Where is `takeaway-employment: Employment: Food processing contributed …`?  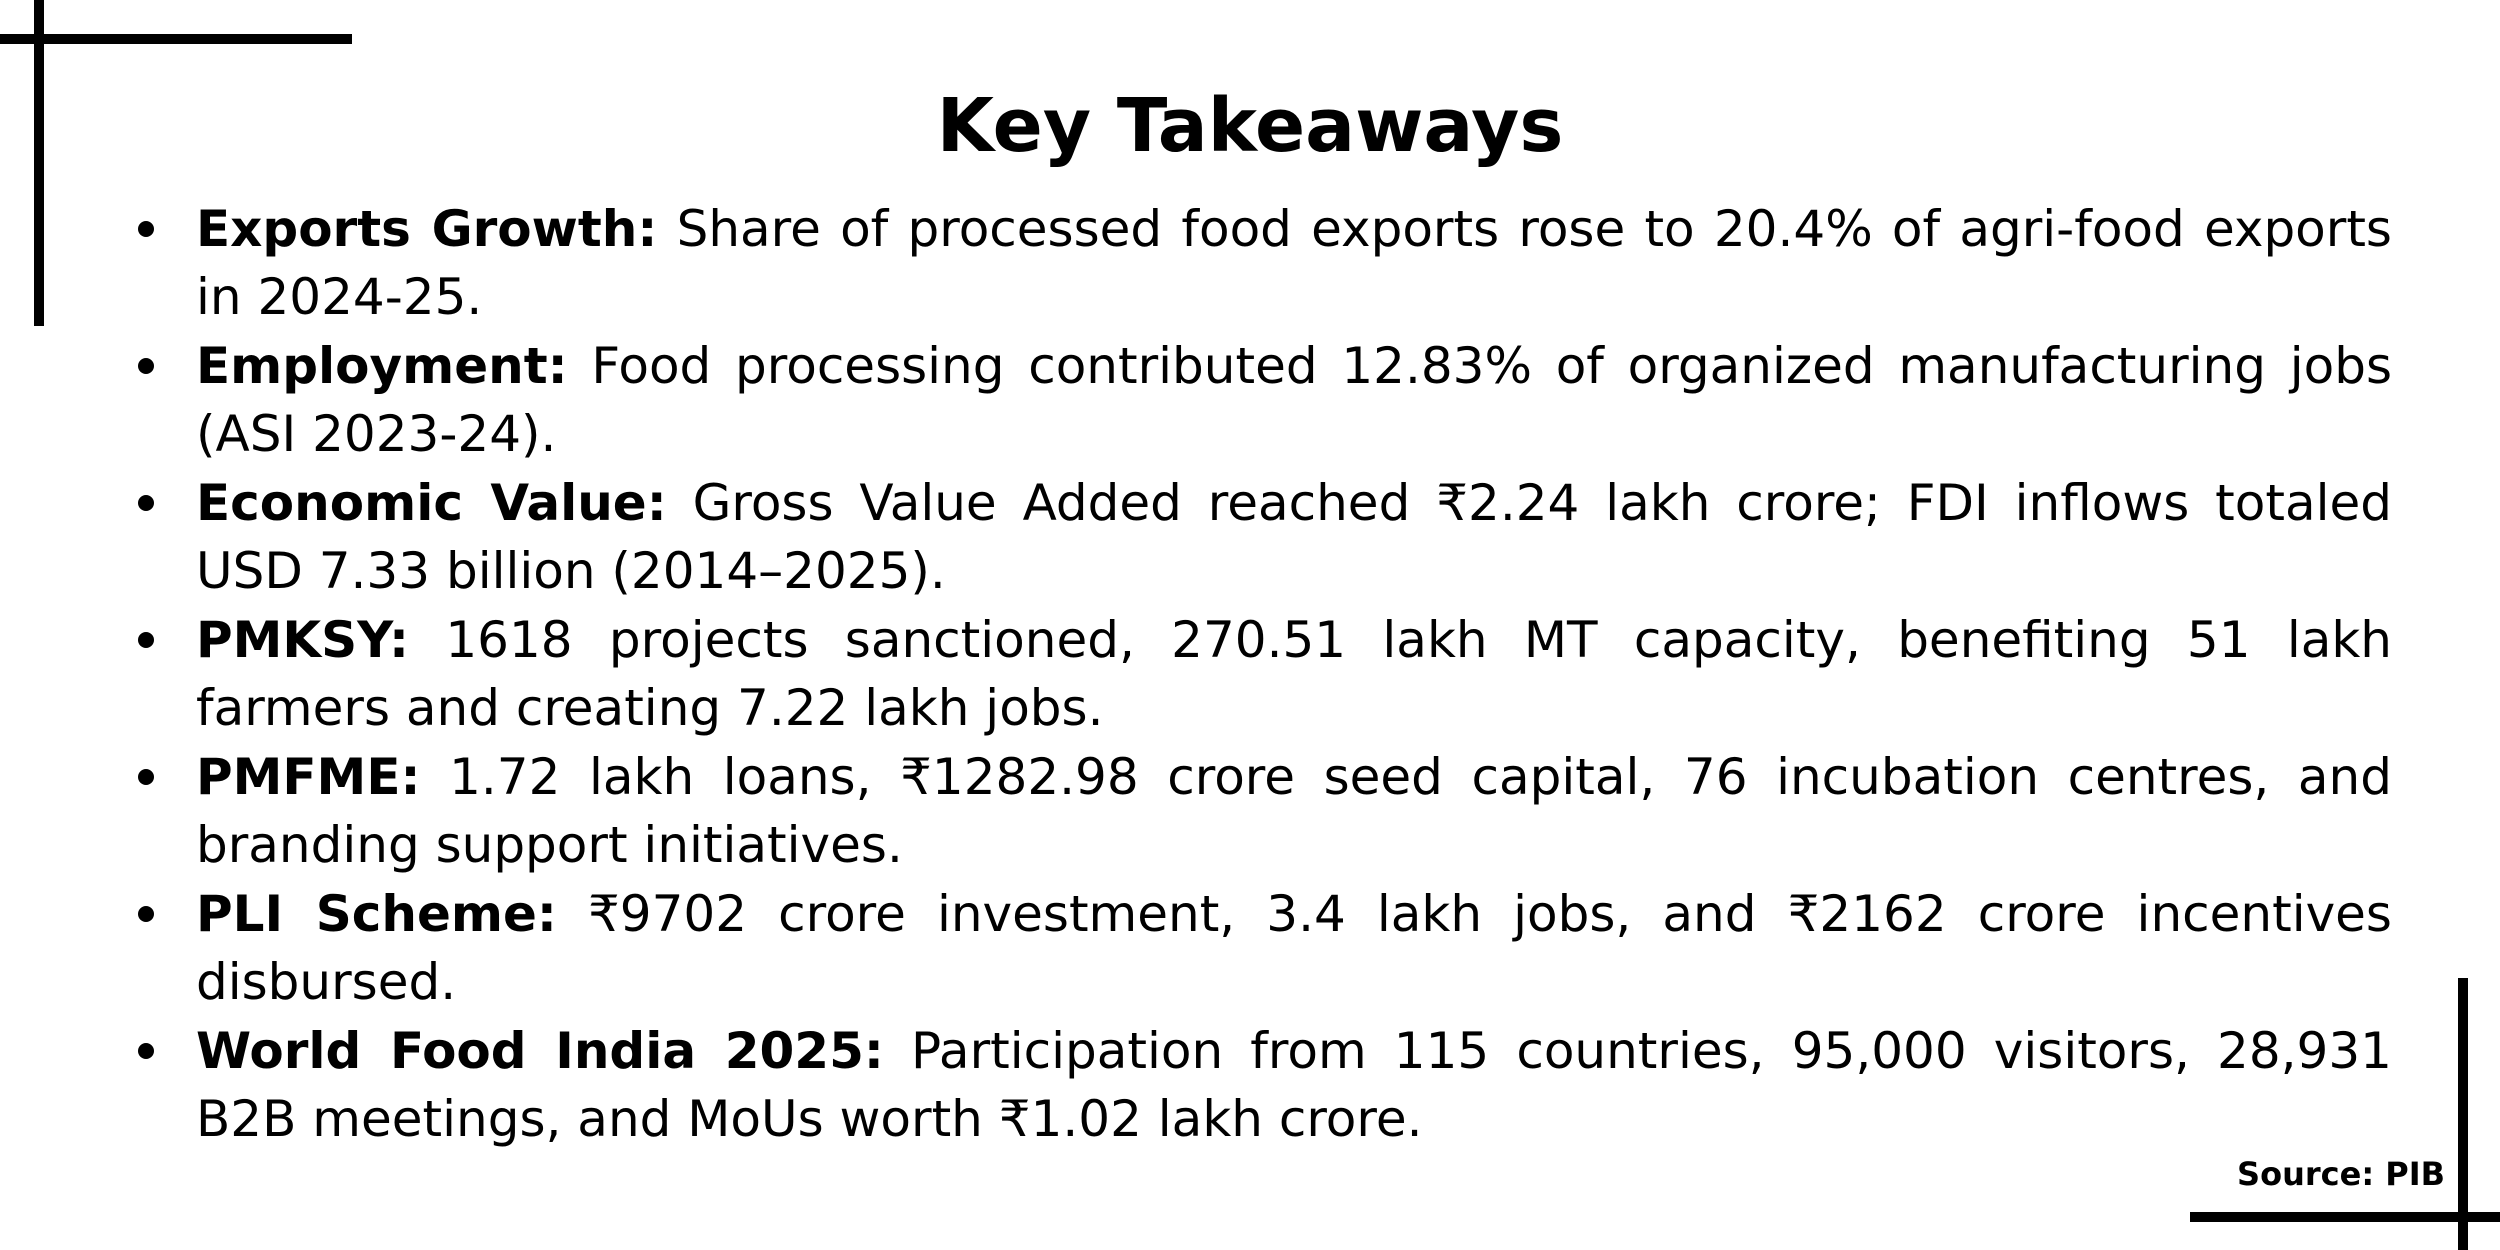
takeaway-employment: Employment: Food processing contributed … is located at coordinates (1265, 400).